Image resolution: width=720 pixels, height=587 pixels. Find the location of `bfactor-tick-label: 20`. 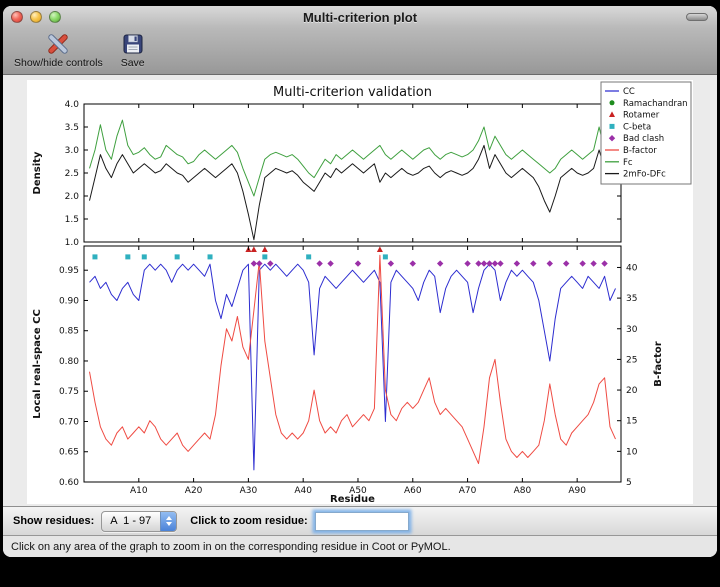

bfactor-tick-label: 20 is located at coordinates (632, 391).